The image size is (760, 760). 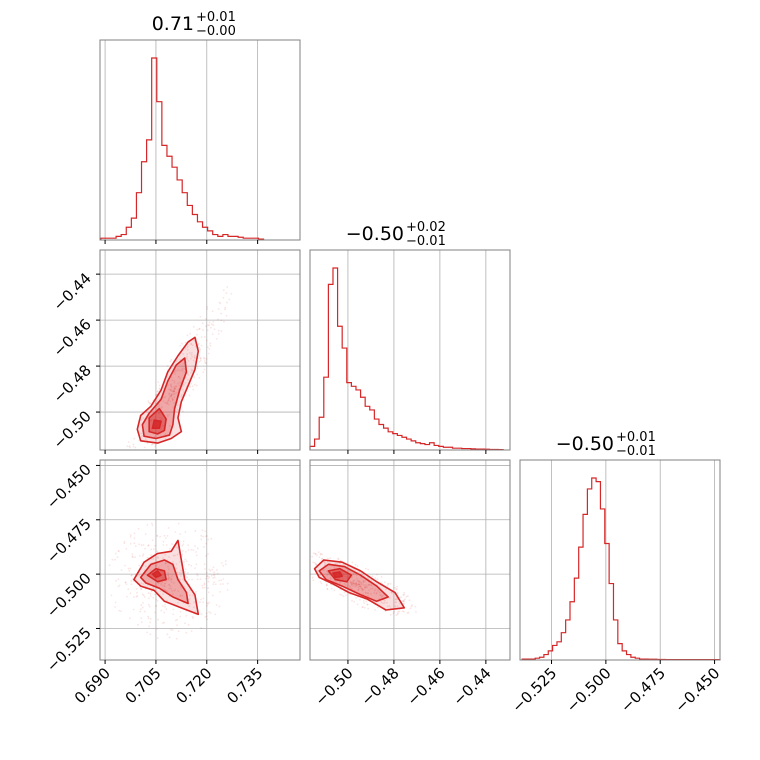 I want to click on y-tick-label: −0.475, so click(x=69, y=541).